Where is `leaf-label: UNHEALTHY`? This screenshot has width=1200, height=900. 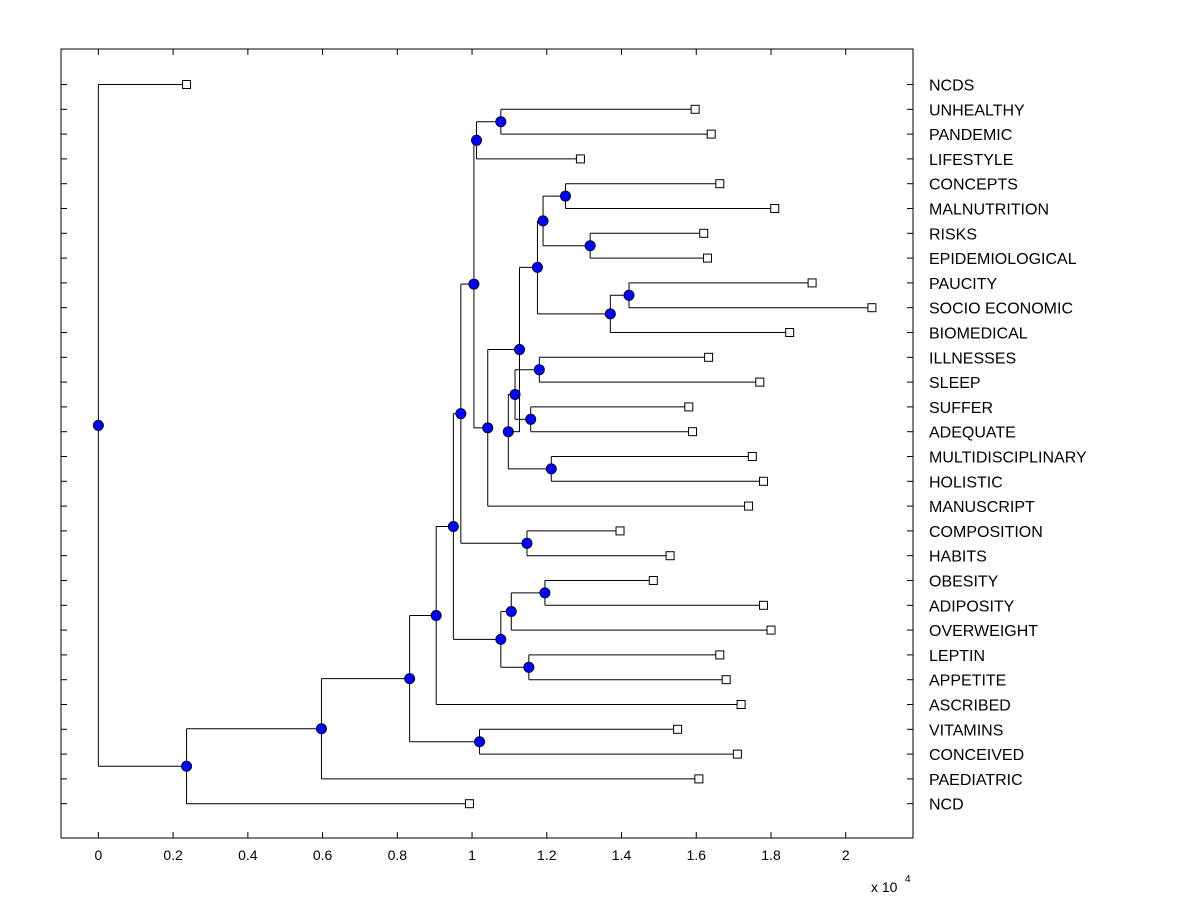 leaf-label: UNHEALTHY is located at coordinates (977, 110).